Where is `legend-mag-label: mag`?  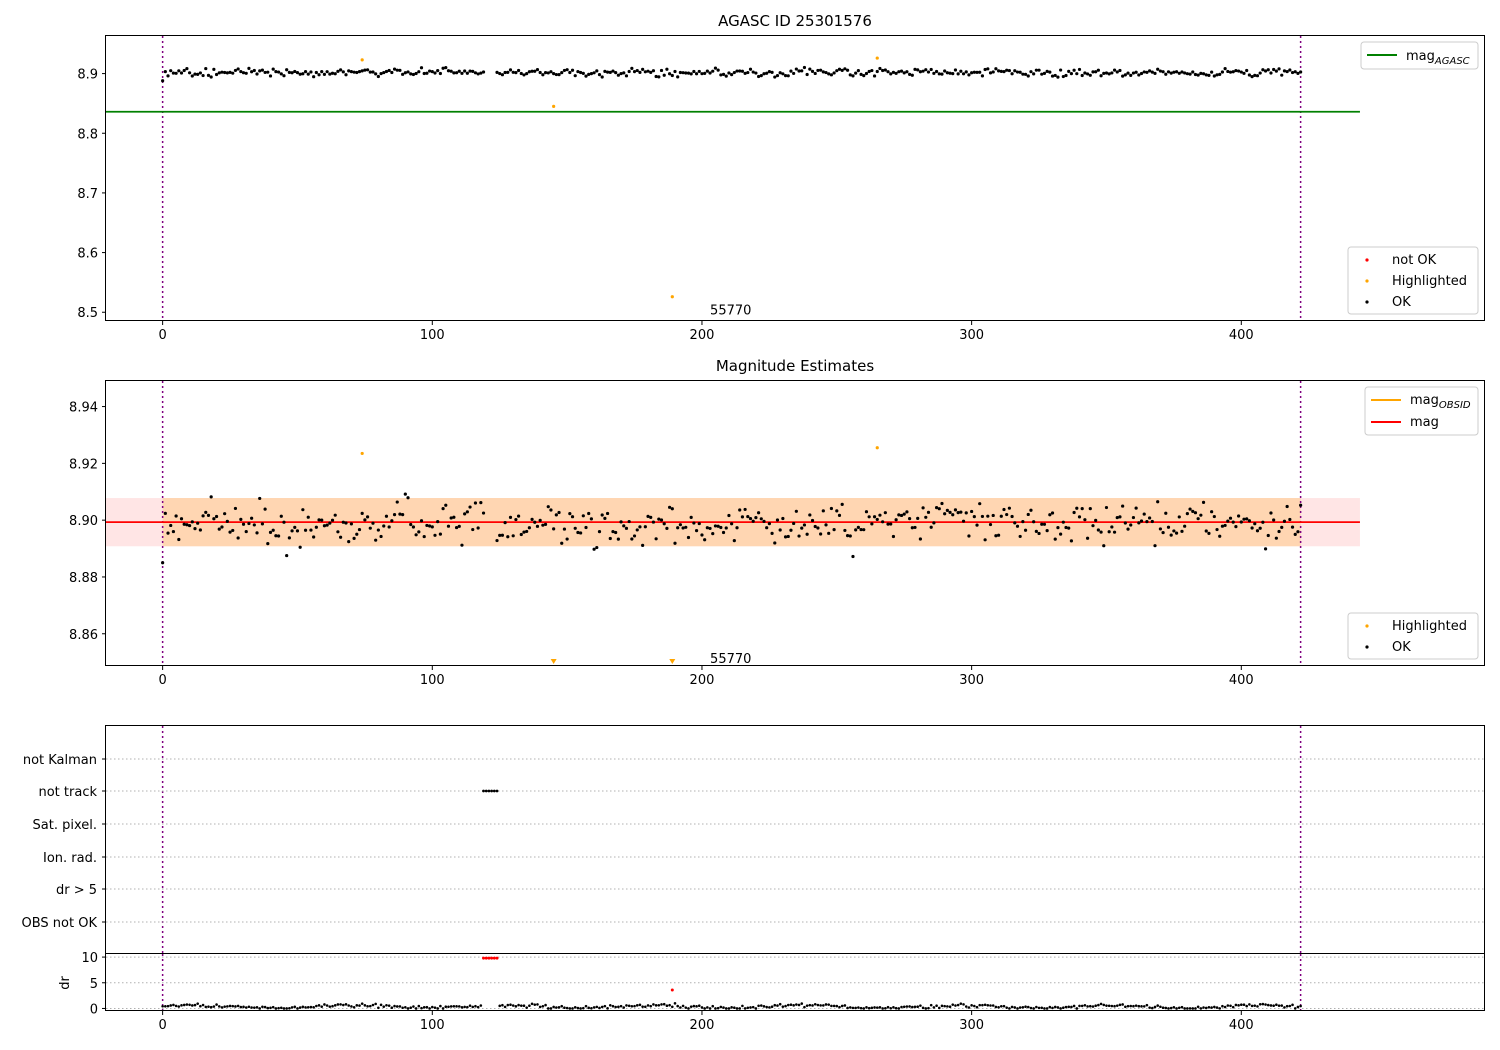
legend-mag-label: mag is located at coordinates (1424, 422).